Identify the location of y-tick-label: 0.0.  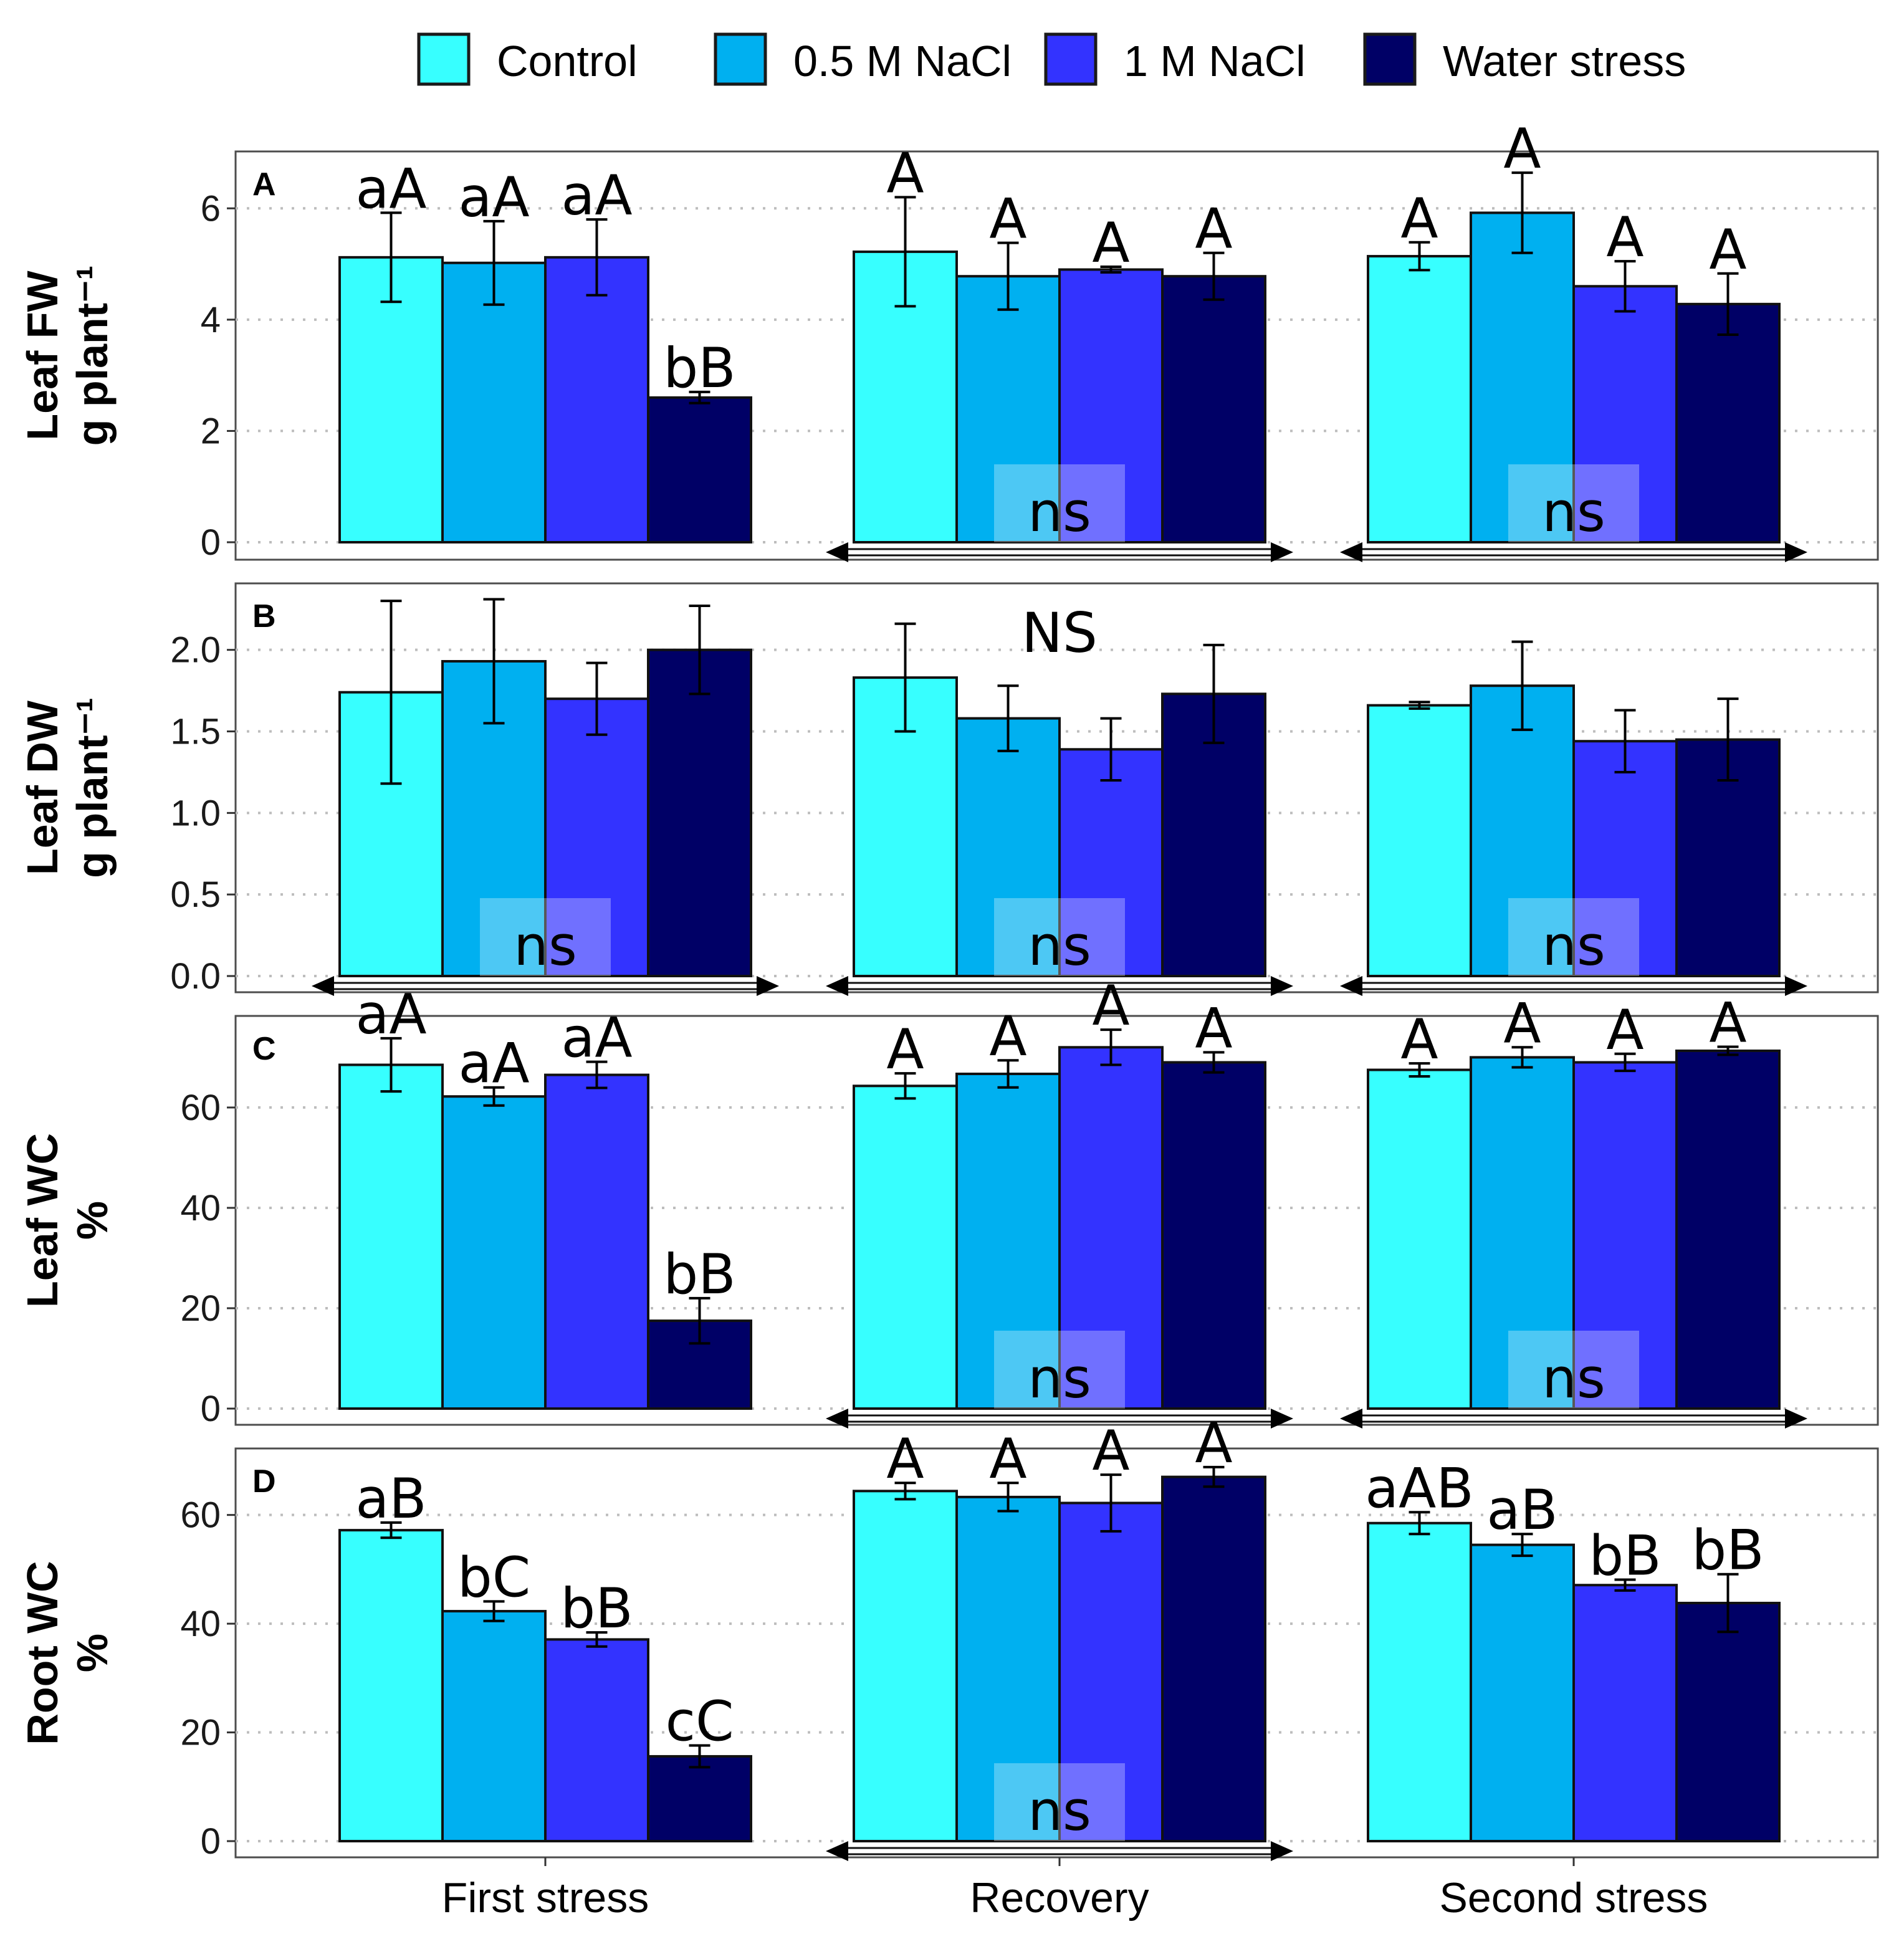
(196, 976).